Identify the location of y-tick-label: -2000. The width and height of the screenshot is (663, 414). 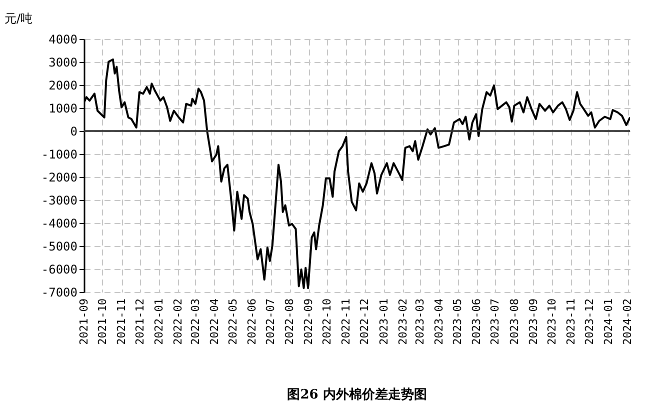
(59, 177).